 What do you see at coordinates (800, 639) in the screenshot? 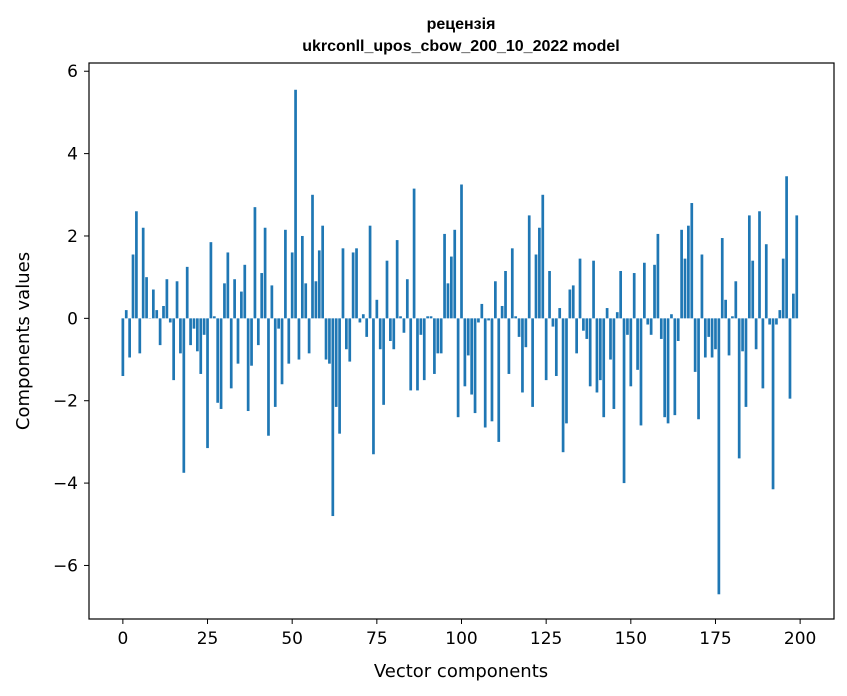
I see `x-tick-label: 200` at bounding box center [800, 639].